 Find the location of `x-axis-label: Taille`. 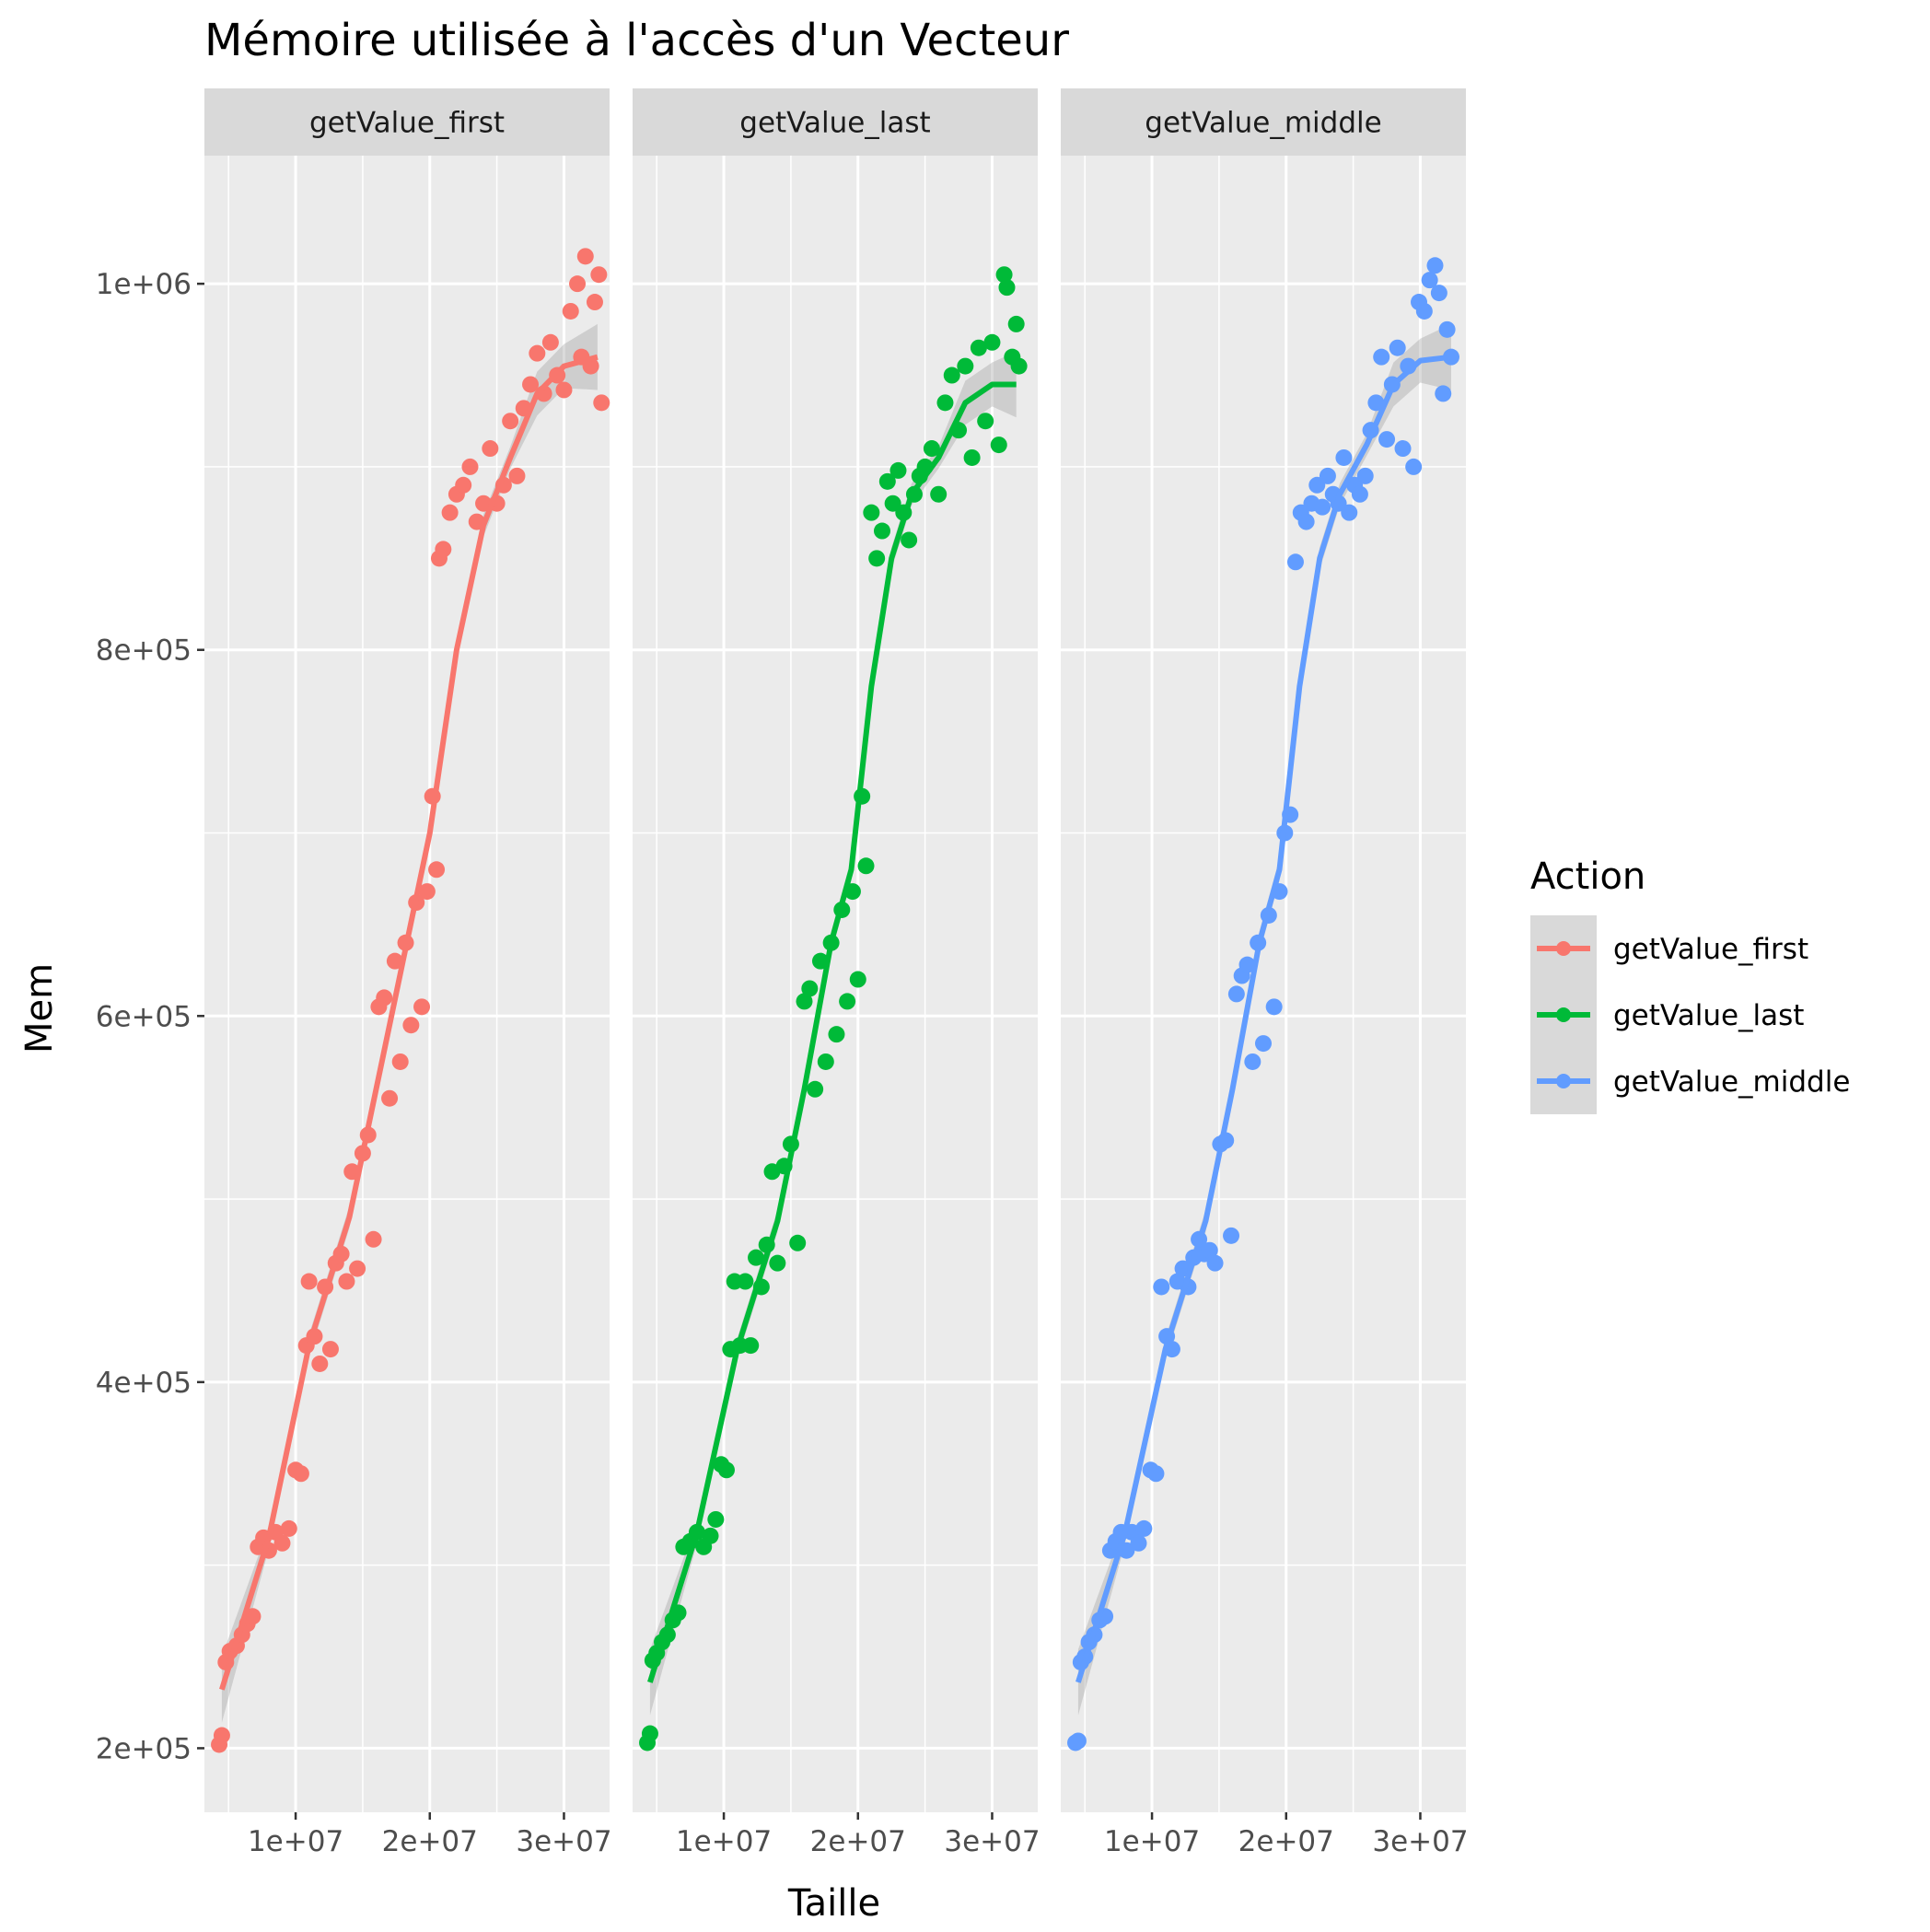

x-axis-label: Taille is located at coordinates (833, 1903).